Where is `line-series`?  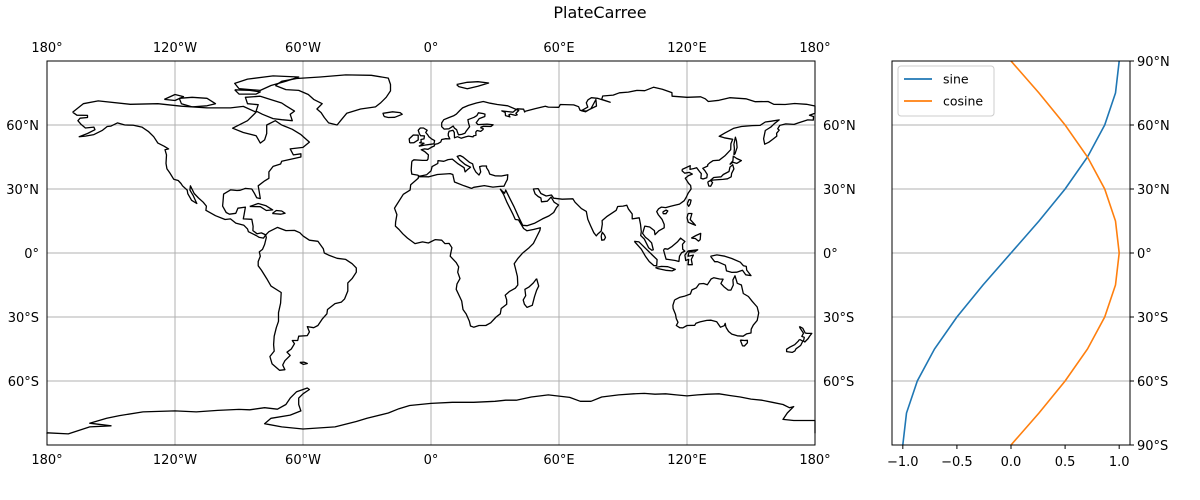 line-series is located at coordinates (1011, 253).